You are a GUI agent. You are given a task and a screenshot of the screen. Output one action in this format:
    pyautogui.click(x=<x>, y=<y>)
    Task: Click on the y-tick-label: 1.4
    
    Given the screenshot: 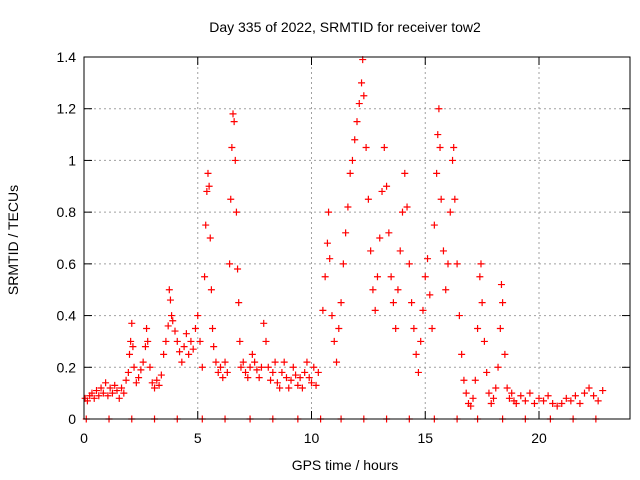 What is the action you would take?
    pyautogui.click(x=67, y=57)
    